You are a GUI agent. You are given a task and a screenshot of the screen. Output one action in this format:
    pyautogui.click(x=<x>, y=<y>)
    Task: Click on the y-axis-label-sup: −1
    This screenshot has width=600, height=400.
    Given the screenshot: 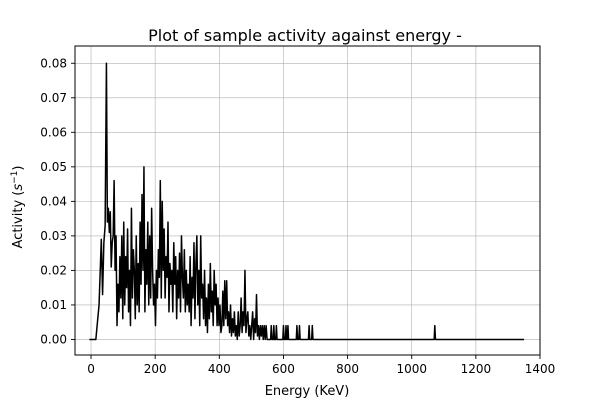 What is the action you would take?
    pyautogui.click(x=15, y=177)
    